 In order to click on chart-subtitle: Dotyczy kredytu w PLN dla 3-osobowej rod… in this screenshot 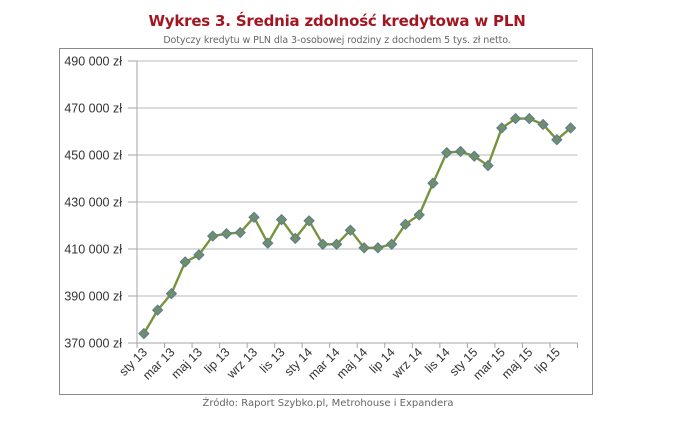, I will do `click(337, 40)`.